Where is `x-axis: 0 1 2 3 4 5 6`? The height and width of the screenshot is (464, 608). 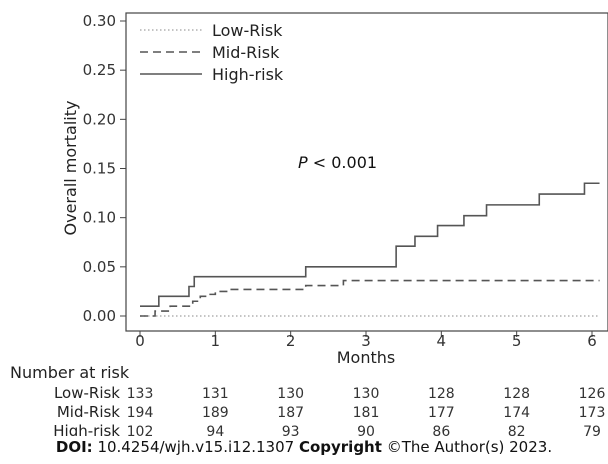 x-axis: 0 1 2 3 4 5 6 is located at coordinates (366, 340).